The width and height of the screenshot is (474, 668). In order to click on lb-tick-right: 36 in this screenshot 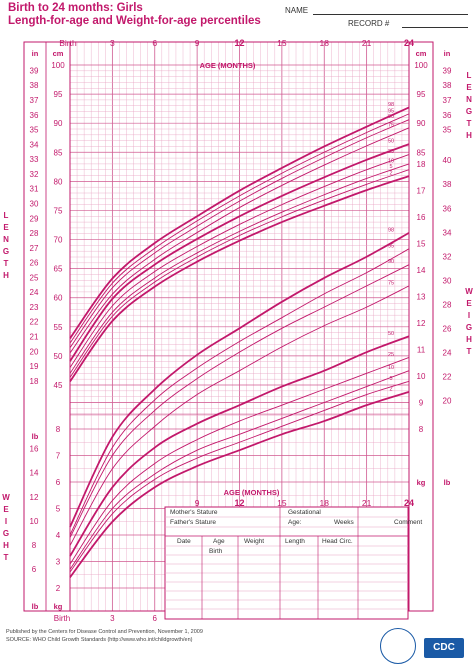, I will do `click(447, 208)`.